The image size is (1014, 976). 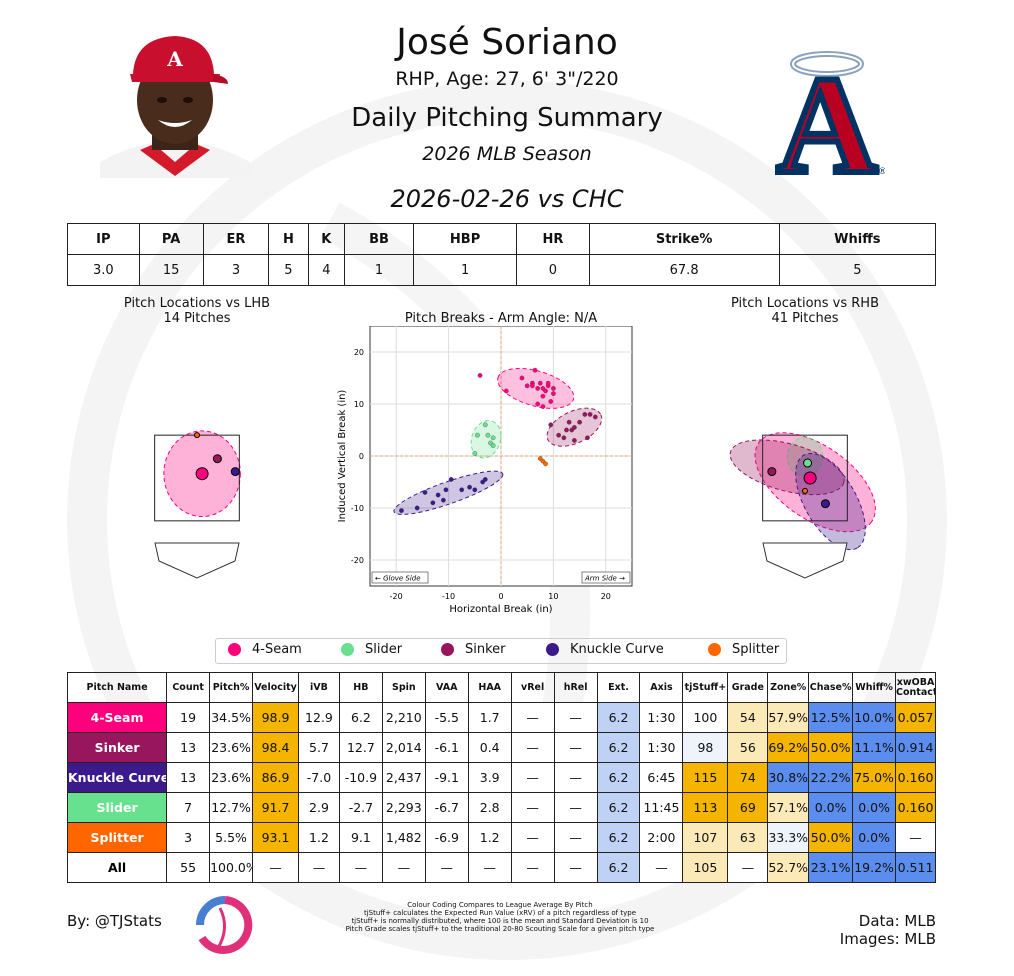 I want to click on pitch-cell-velocity: 93.1, so click(x=276, y=837).